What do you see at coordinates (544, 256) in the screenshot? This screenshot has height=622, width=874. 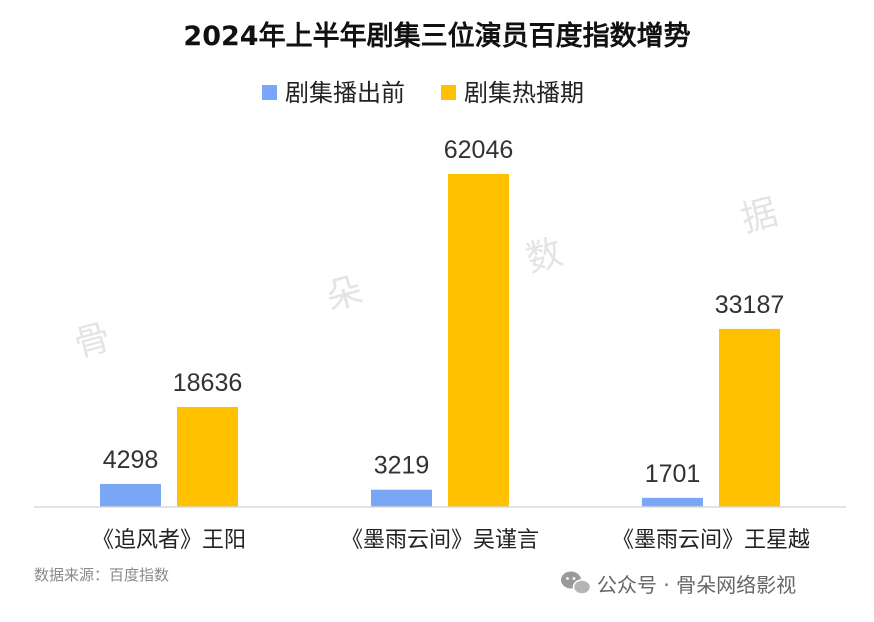 I see `watermark-char: 数` at bounding box center [544, 256].